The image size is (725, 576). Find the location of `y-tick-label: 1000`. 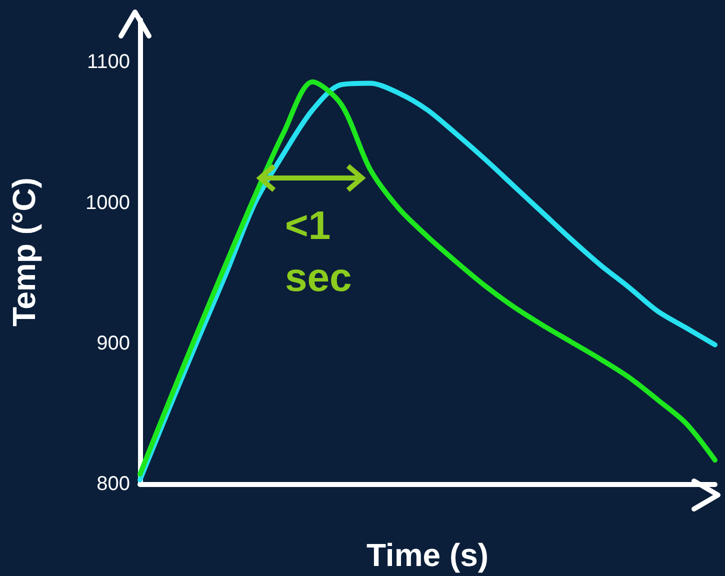

y-tick-label: 1000 is located at coordinates (108, 203).